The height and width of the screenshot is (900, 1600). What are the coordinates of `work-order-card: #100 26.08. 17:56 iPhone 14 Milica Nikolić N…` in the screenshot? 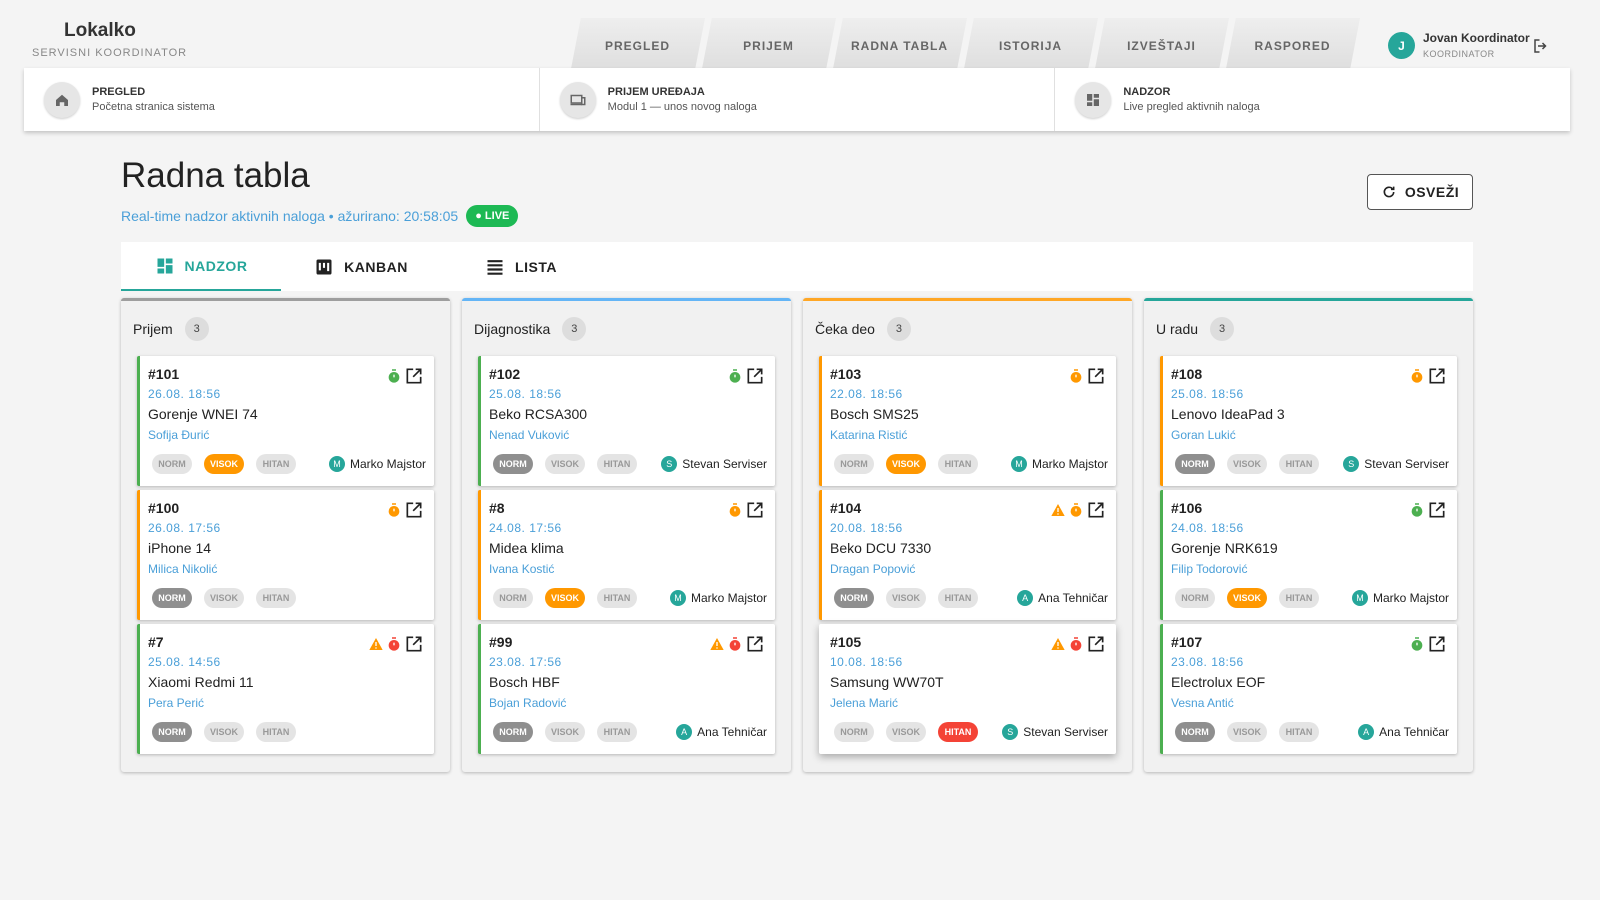 It's located at (285, 555).